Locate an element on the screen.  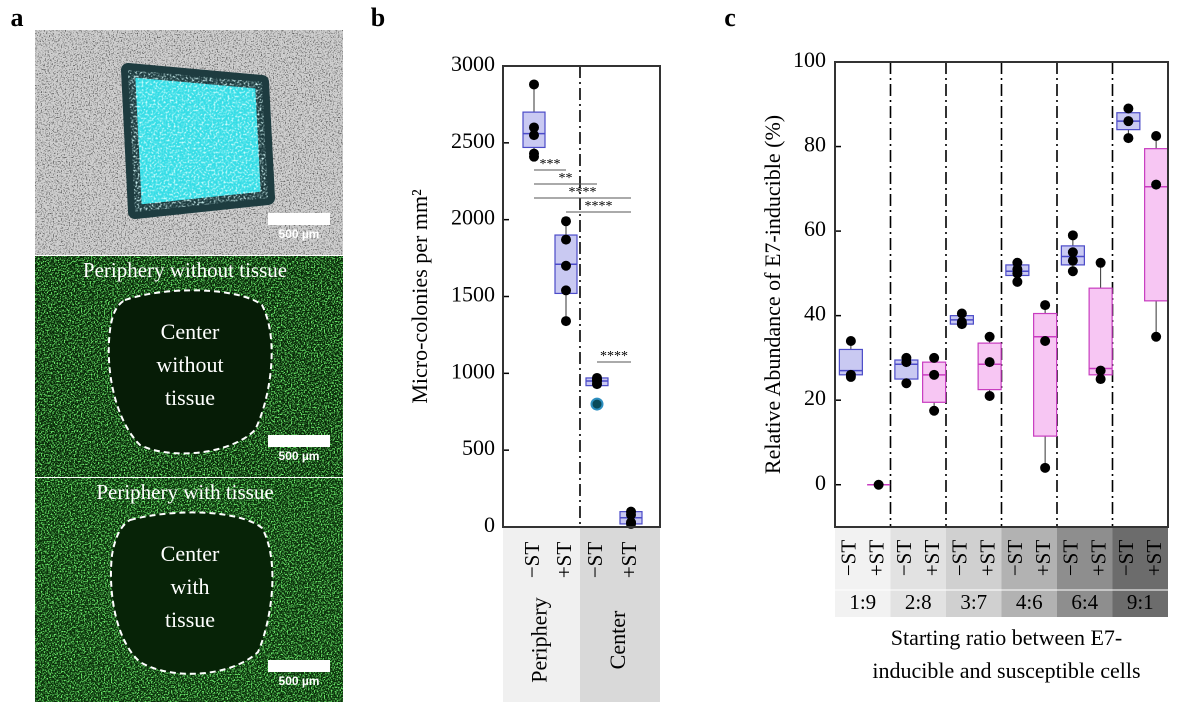
y-axis-label: Relative Abundance of E7-inducible (%) is located at coordinates (772, 294).